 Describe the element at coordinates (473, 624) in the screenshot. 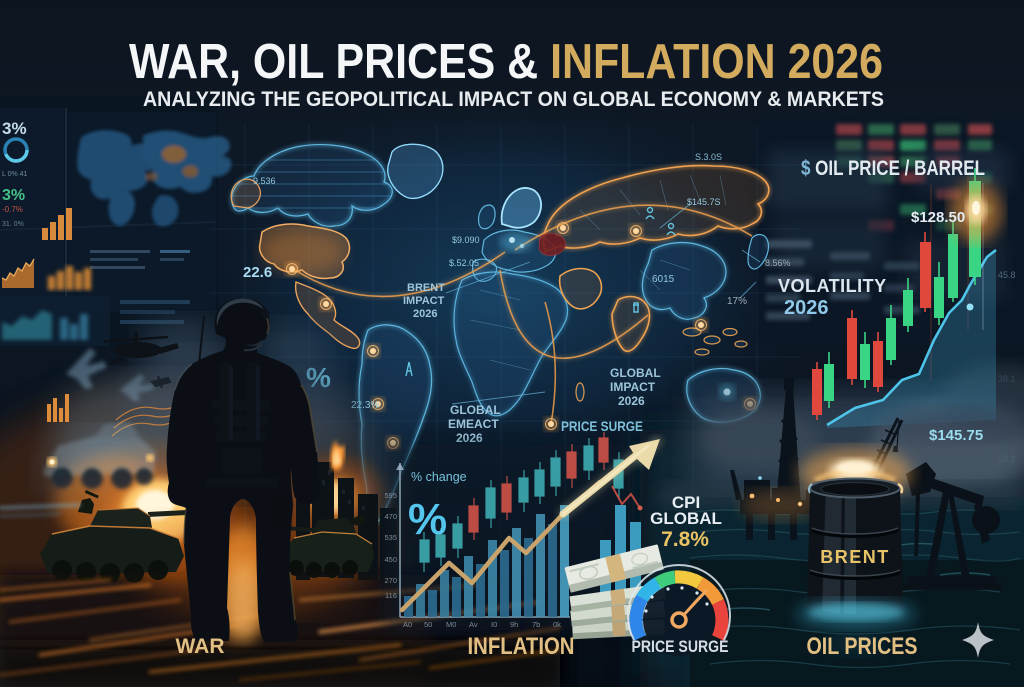

I see `svg-text: Av` at that location.